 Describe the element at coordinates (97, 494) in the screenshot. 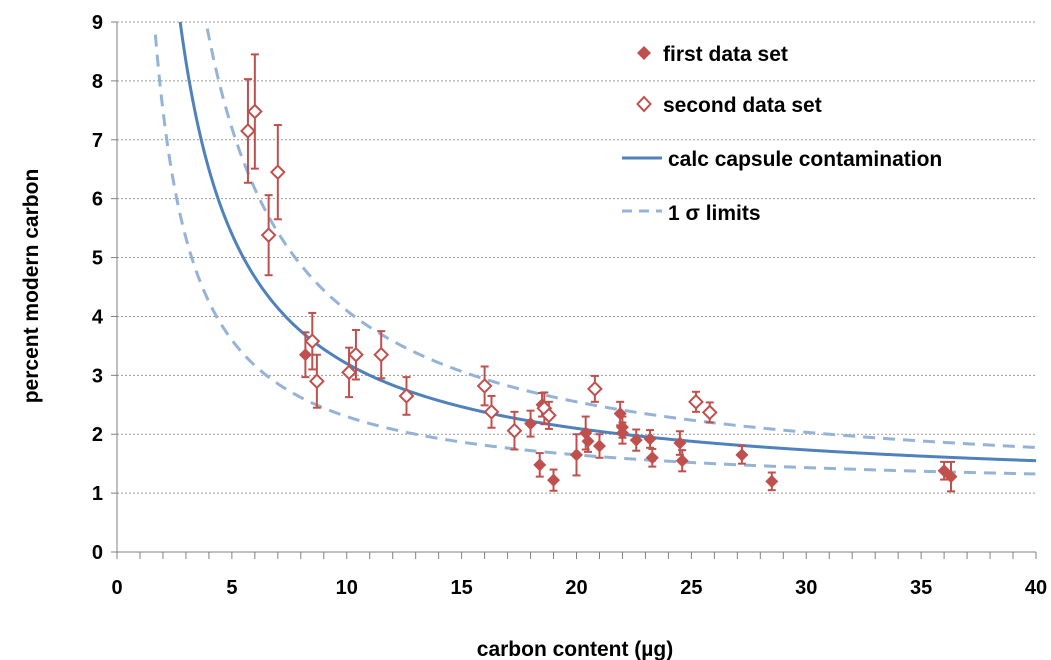

I see `y-tick-label: 1` at that location.